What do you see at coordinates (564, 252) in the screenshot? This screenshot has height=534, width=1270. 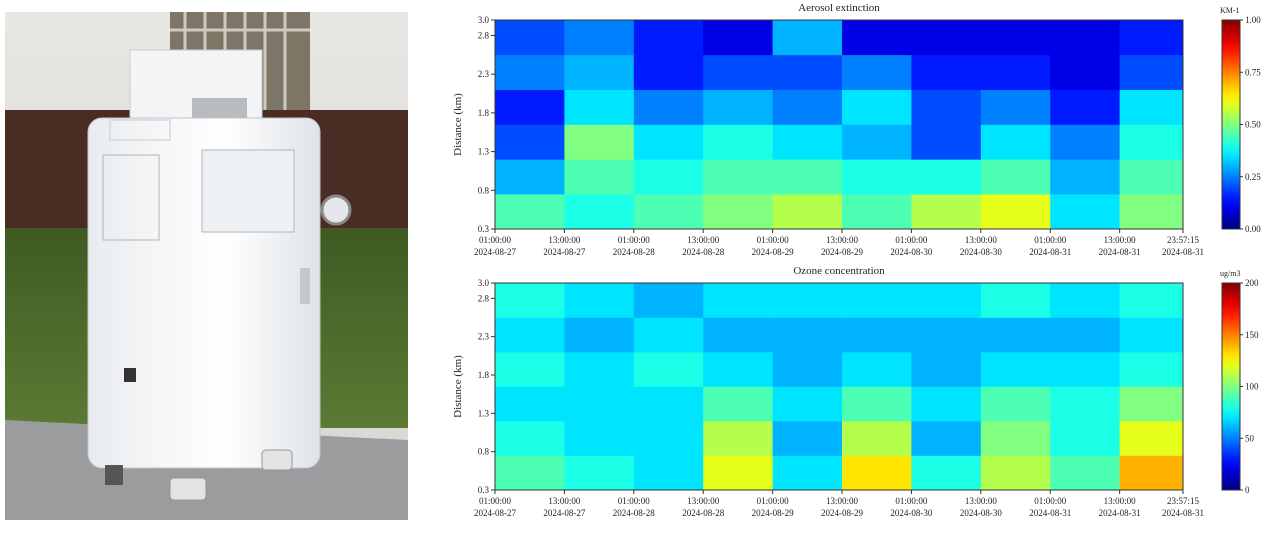 I see `x-tick-label: 2024-08-27` at bounding box center [564, 252].